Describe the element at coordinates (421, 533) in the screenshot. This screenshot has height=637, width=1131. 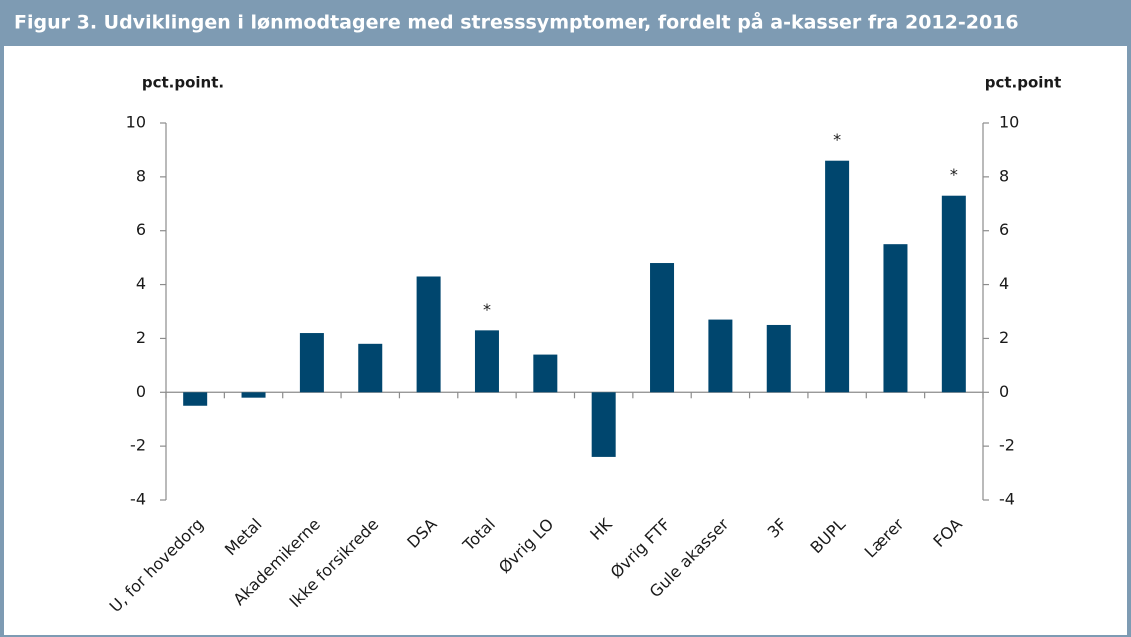
I see `x-tick-label: DSA` at that location.